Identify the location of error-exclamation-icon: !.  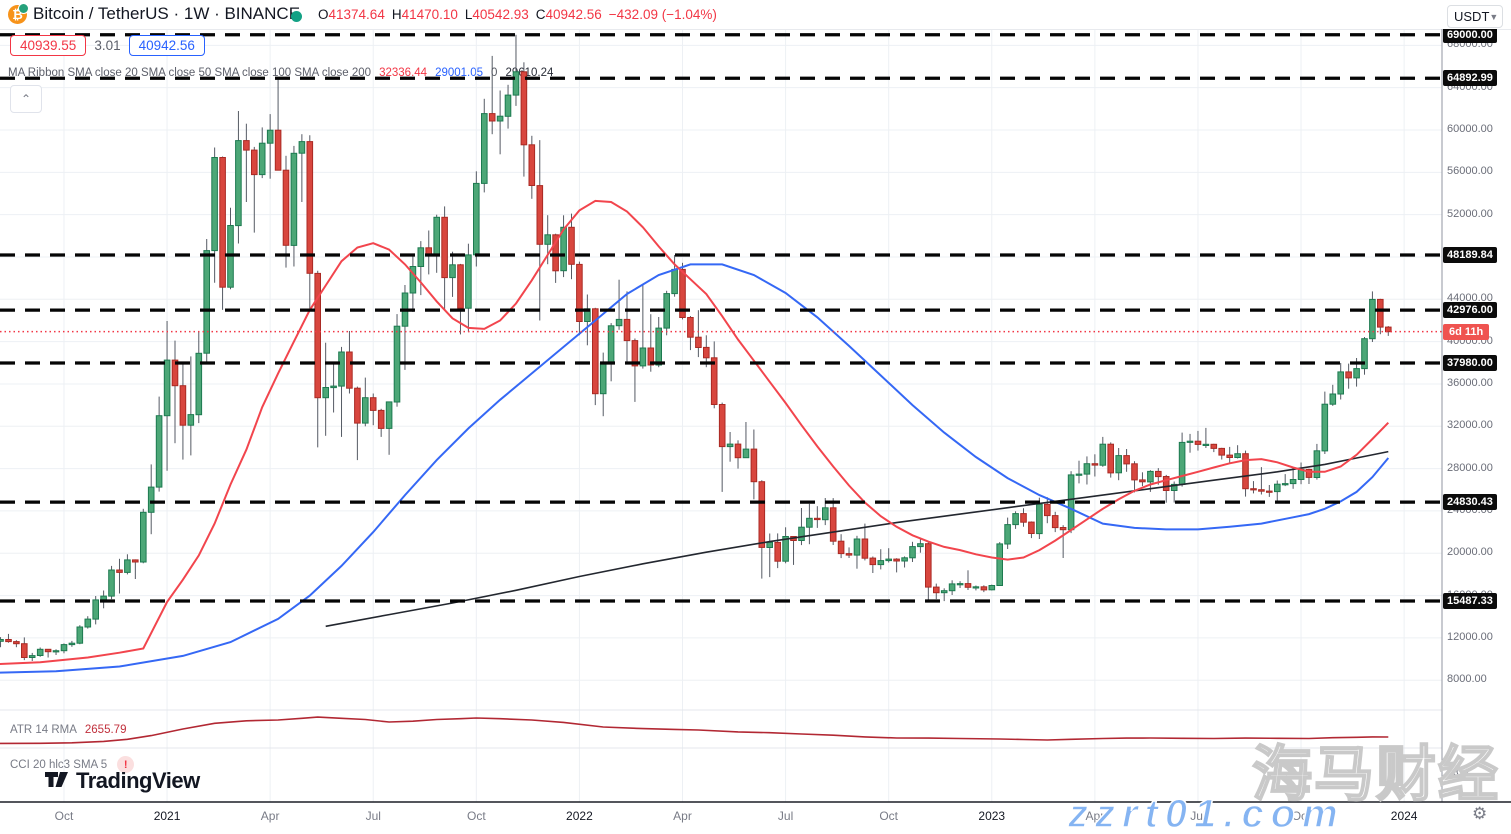
(126, 764).